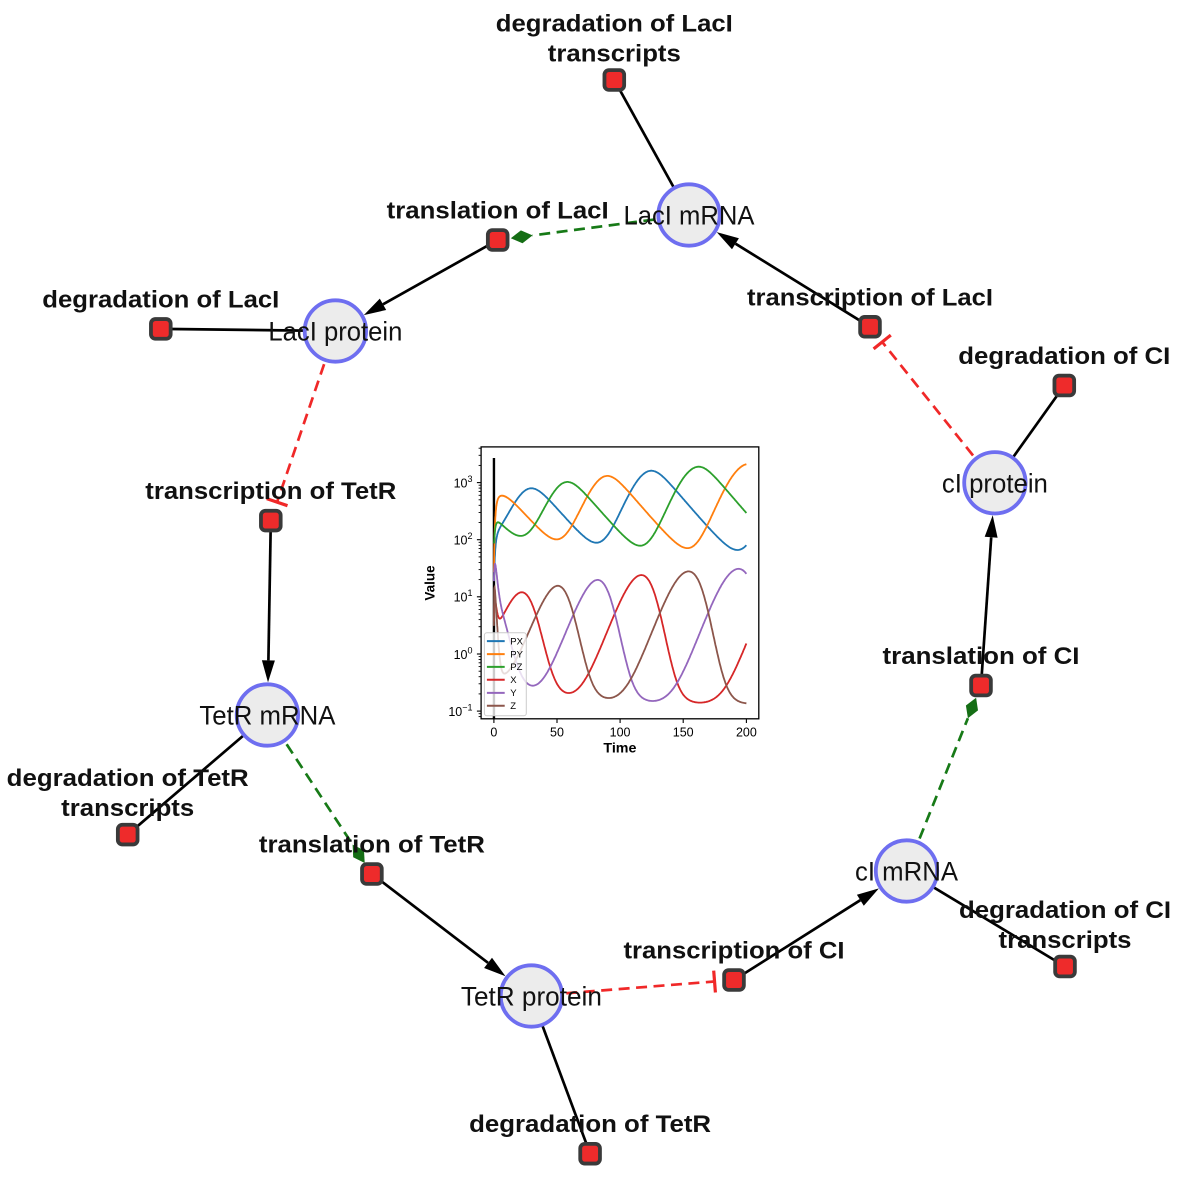  Describe the element at coordinates (270, 491) in the screenshot. I see `svg-text: transcription of TetR` at that location.